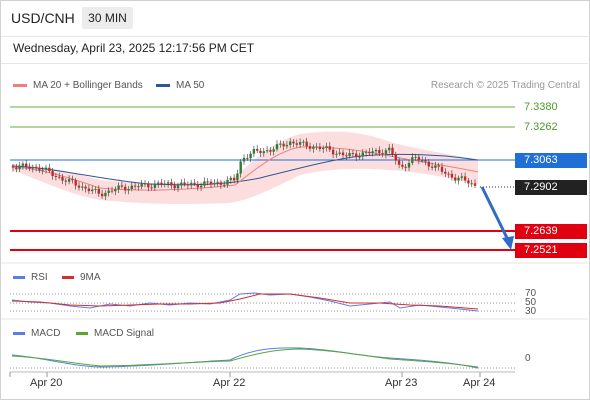 This screenshot has width=590, height=400. What do you see at coordinates (163, 85) in the screenshot?
I see `ma50-swatch` at bounding box center [163, 85].